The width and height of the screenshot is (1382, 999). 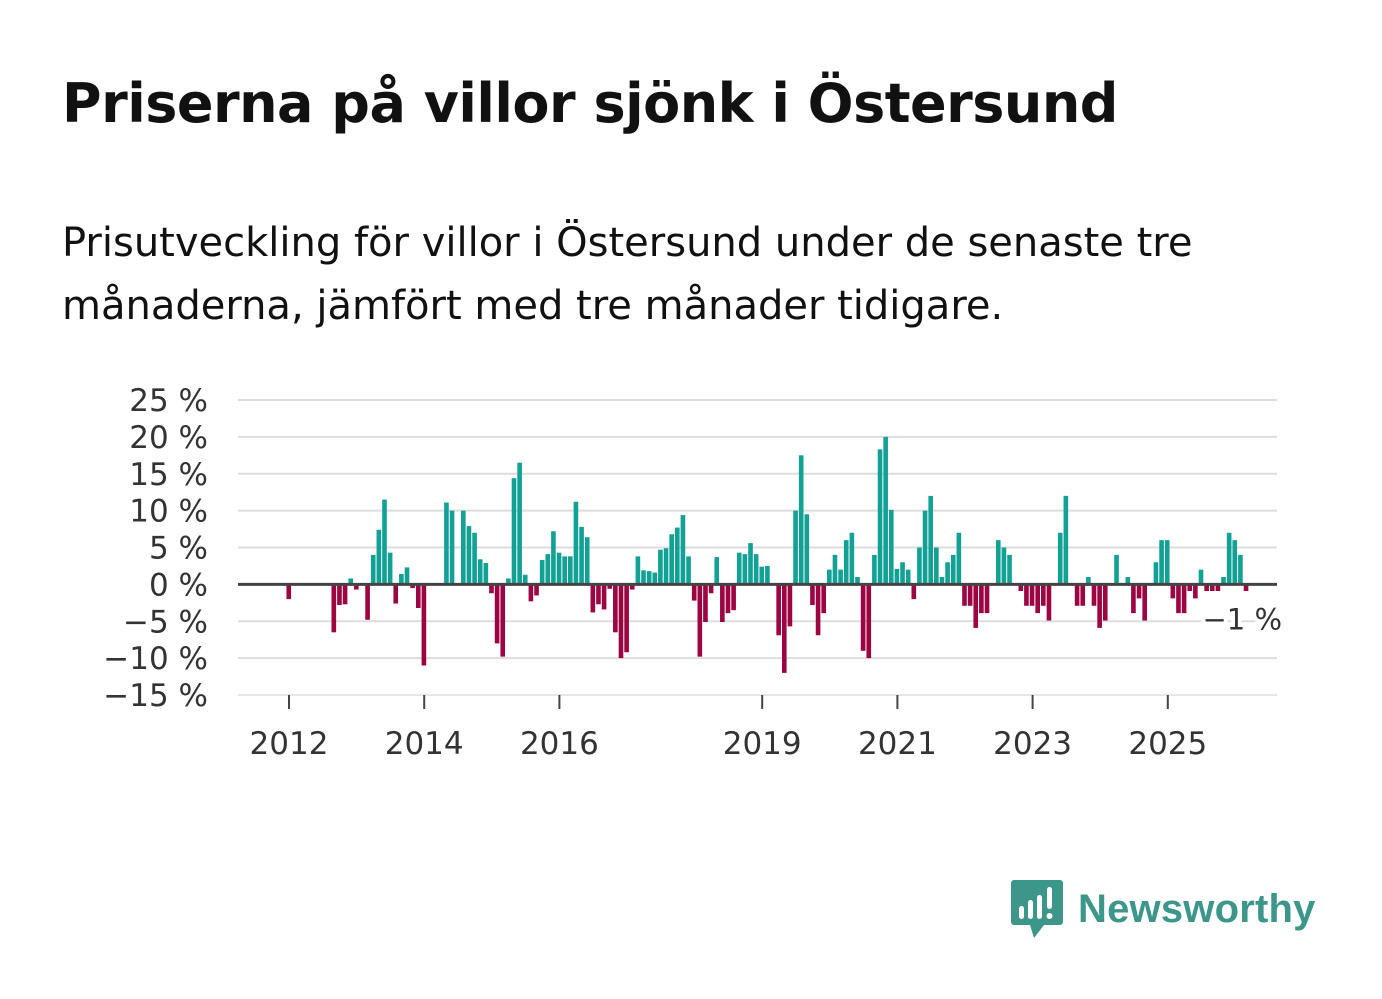 I want to click on x-tick-label: 2014, so click(x=424, y=744).